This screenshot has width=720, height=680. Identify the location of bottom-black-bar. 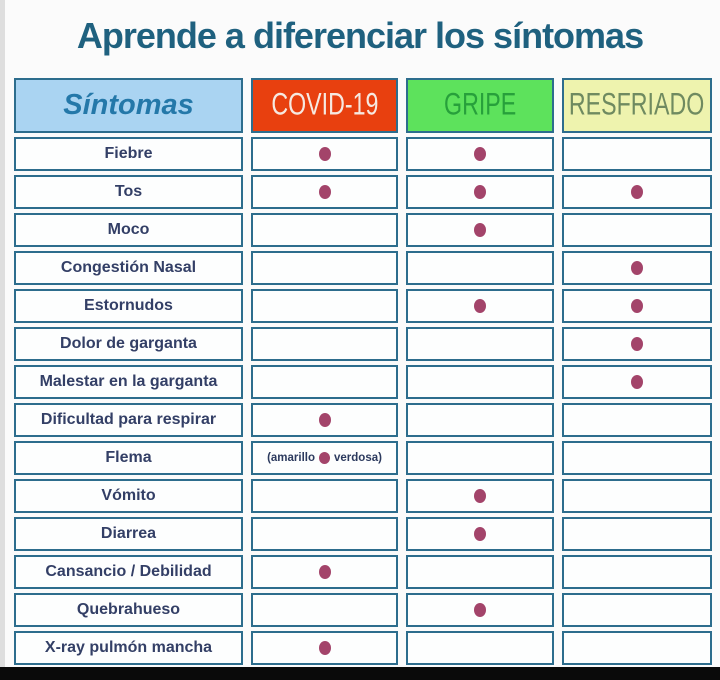
(360, 673).